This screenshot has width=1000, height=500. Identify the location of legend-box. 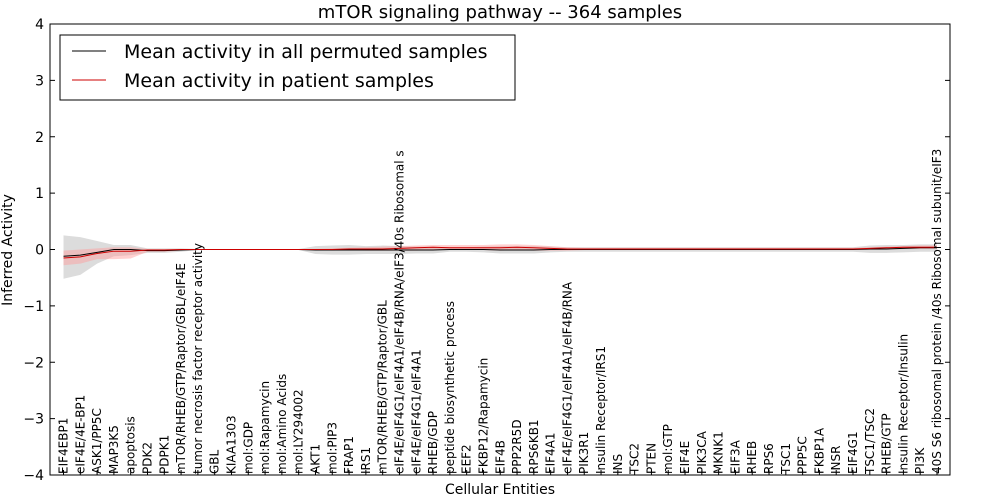
(287, 67).